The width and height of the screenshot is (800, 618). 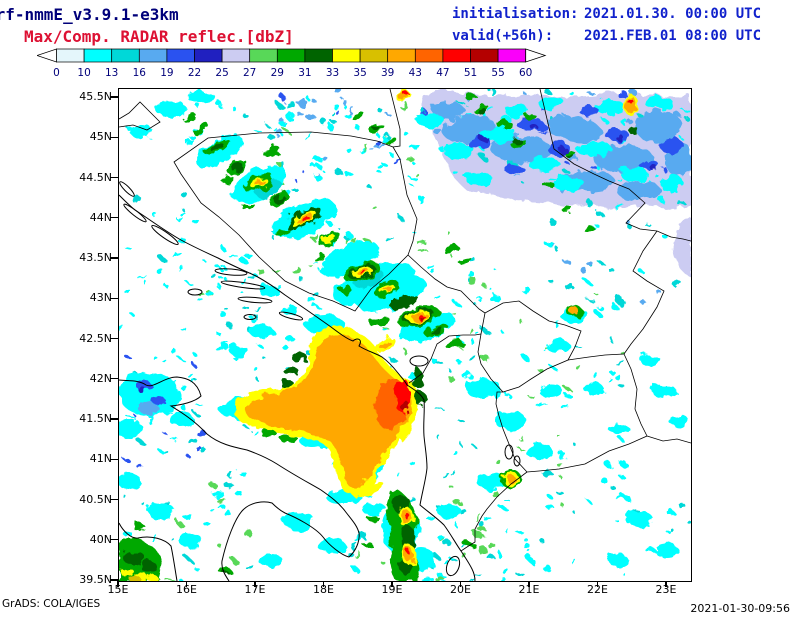 What do you see at coordinates (95, 338) in the screenshot?
I see `lat-label: 42.5N` at bounding box center [95, 338].